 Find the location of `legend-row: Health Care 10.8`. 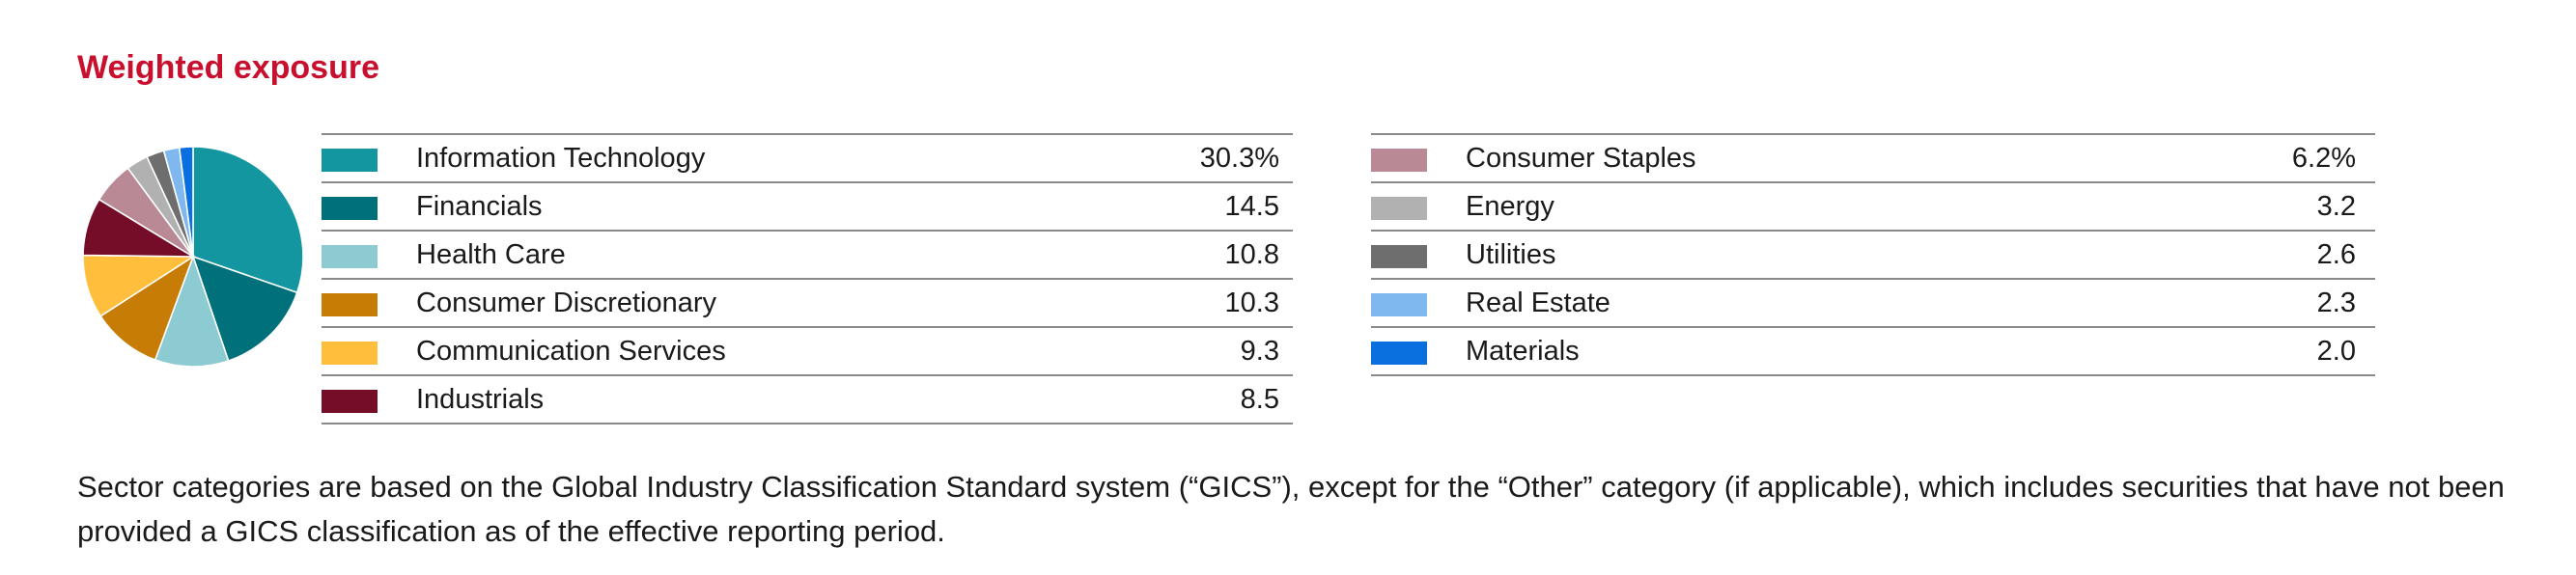

legend-row: Health Care 10.8 is located at coordinates (808, 254).